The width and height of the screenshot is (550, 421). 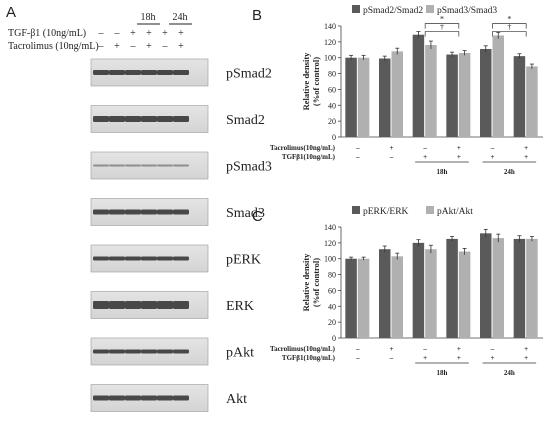 I want to click on time-group-label: 18h, so click(x=442, y=373).